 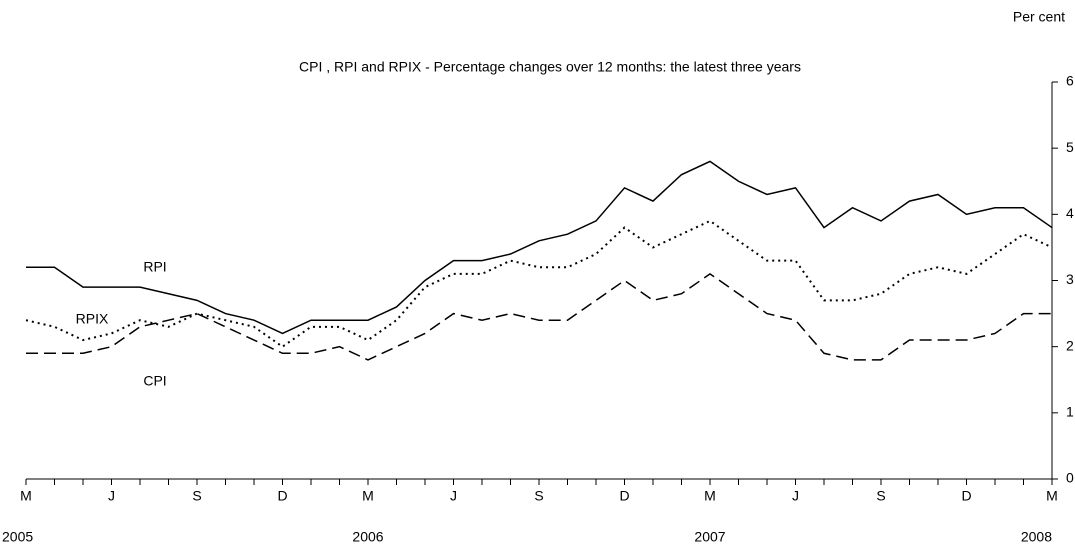 I want to click on y-tick-label: 2, so click(x=1070, y=345).